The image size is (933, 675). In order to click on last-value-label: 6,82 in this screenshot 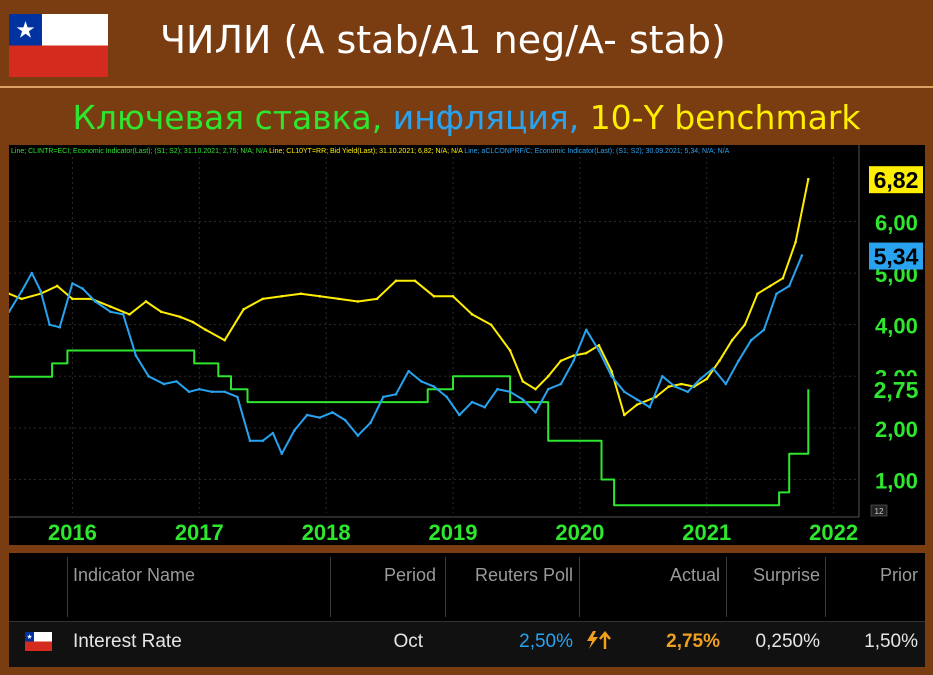, I will do `click(896, 180)`.